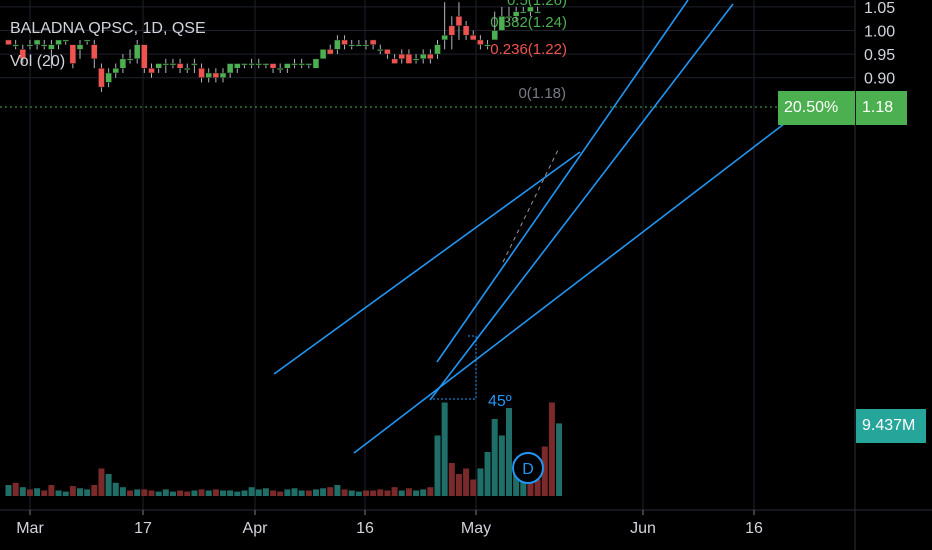 The width and height of the screenshot is (932, 550). Describe the element at coordinates (879, 44) in the screenshot. I see `price-axis: 1.251.201.151.101.051.000.950.90` at that location.